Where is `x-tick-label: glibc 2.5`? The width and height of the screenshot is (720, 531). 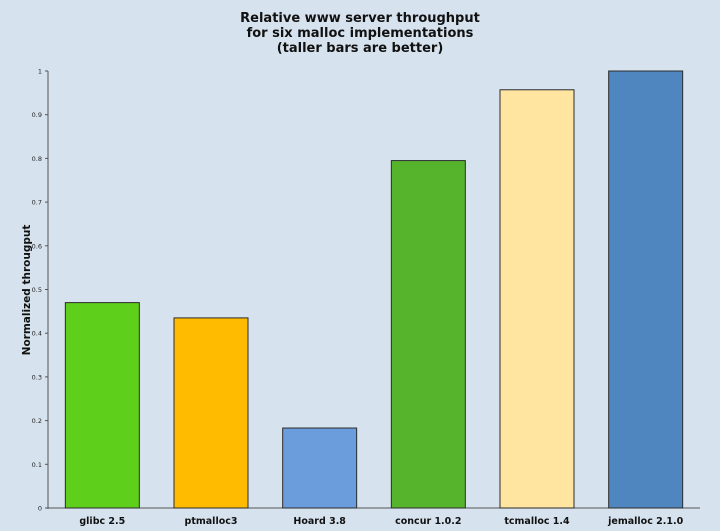 x-tick-label: glibc 2.5 is located at coordinates (102, 521).